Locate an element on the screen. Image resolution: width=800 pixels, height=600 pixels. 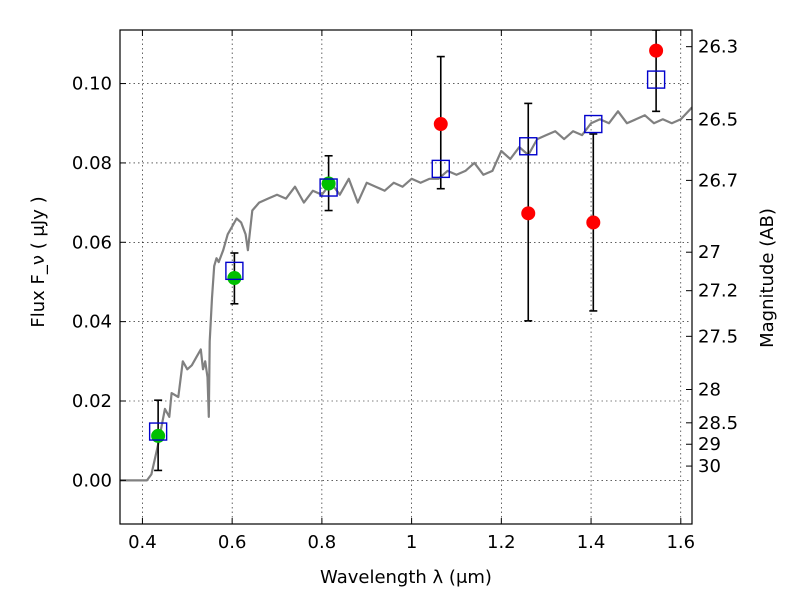
y-tick-label: 0.10 is located at coordinates (92, 84).